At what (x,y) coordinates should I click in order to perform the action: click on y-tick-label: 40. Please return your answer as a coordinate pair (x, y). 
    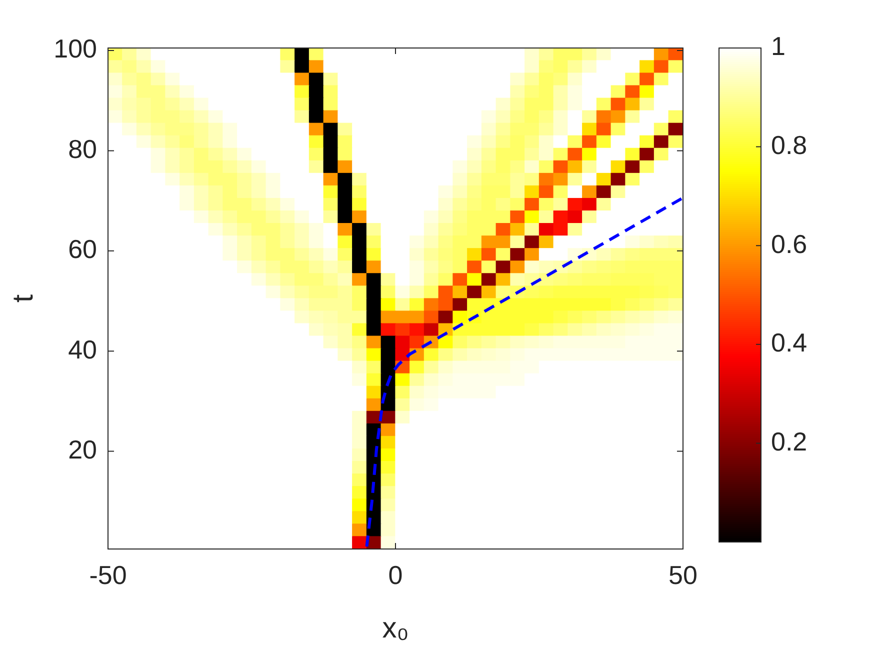
    Looking at the image, I should click on (82, 349).